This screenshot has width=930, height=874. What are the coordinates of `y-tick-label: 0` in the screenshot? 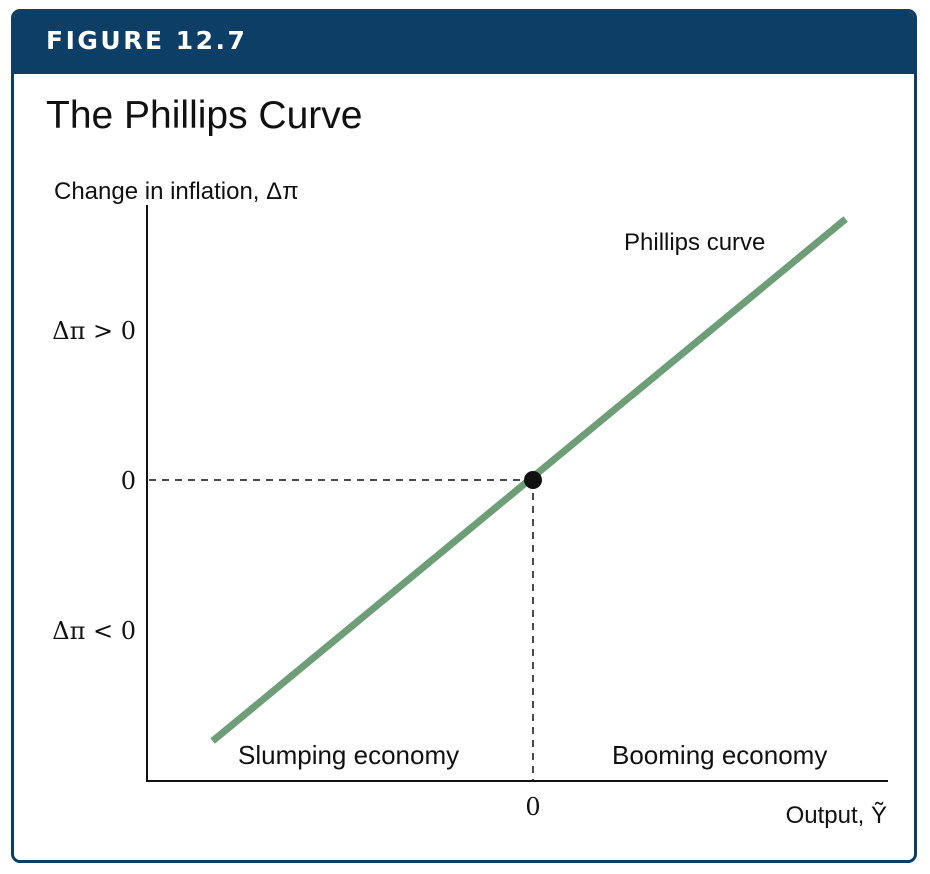 It's located at (128, 481).